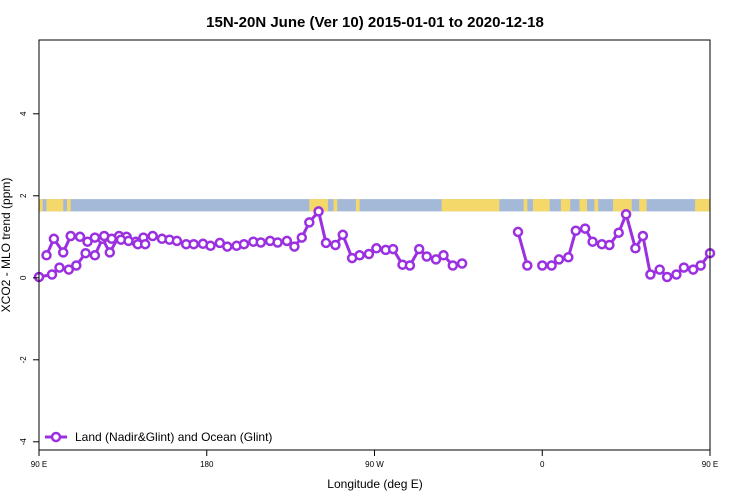  Describe the element at coordinates (56, 437) in the screenshot. I see `legend-marker` at that location.